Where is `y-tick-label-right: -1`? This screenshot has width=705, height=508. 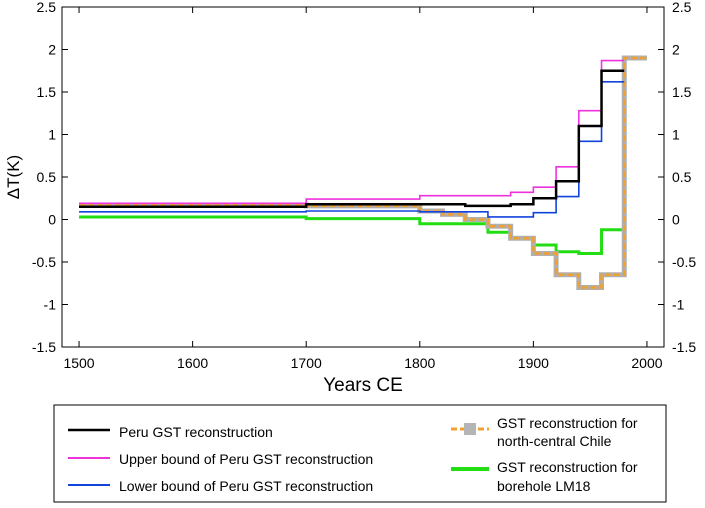 y-tick-label-right: -1 is located at coordinates (678, 305).